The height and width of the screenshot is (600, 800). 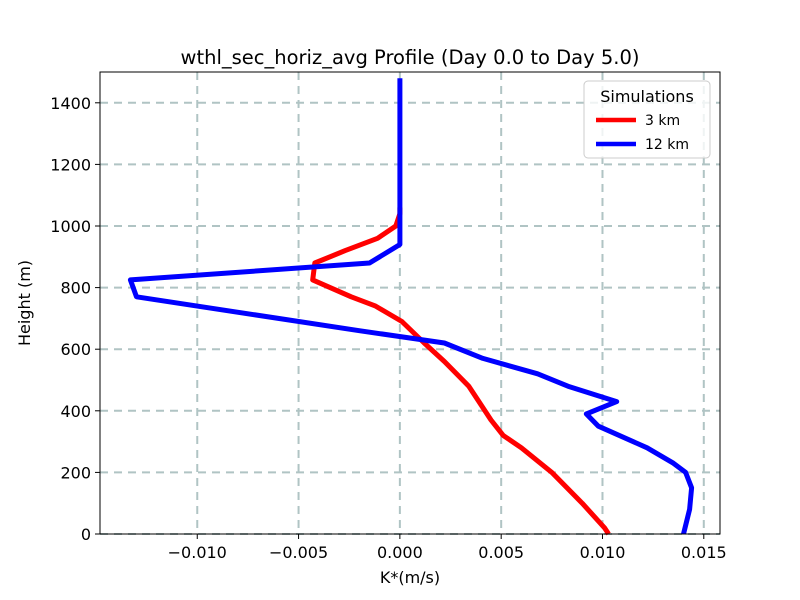 I want to click on y-tick-label: 0, so click(x=86, y=534).